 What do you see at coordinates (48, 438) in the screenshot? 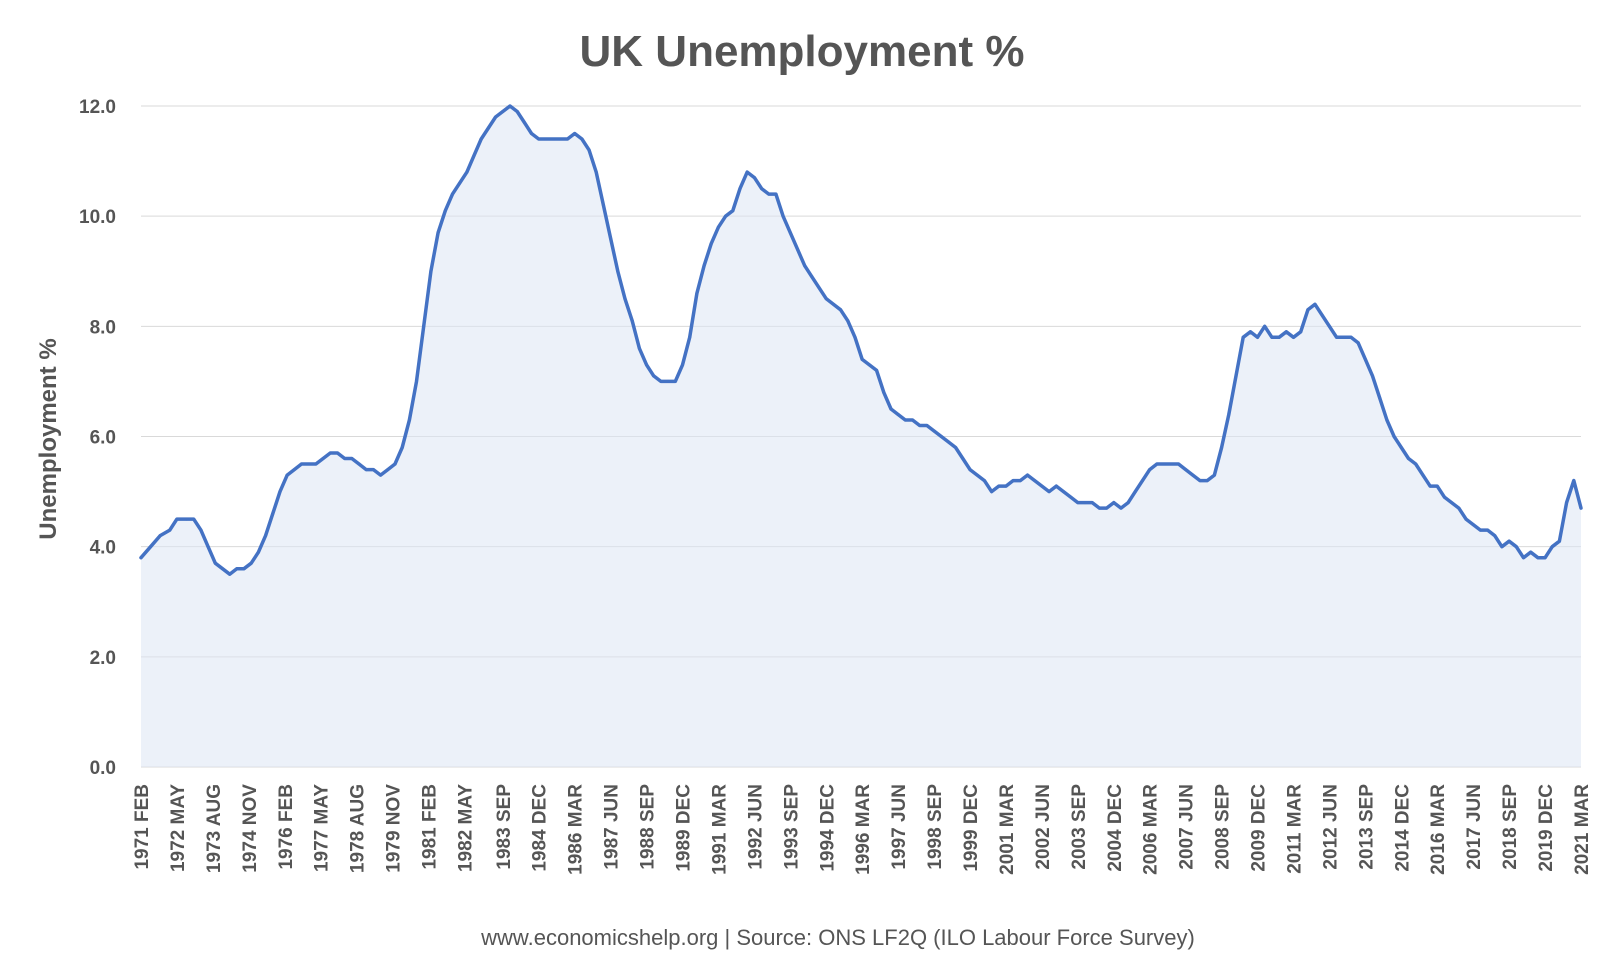
I see `y-axis-title: Unemployment %` at bounding box center [48, 438].